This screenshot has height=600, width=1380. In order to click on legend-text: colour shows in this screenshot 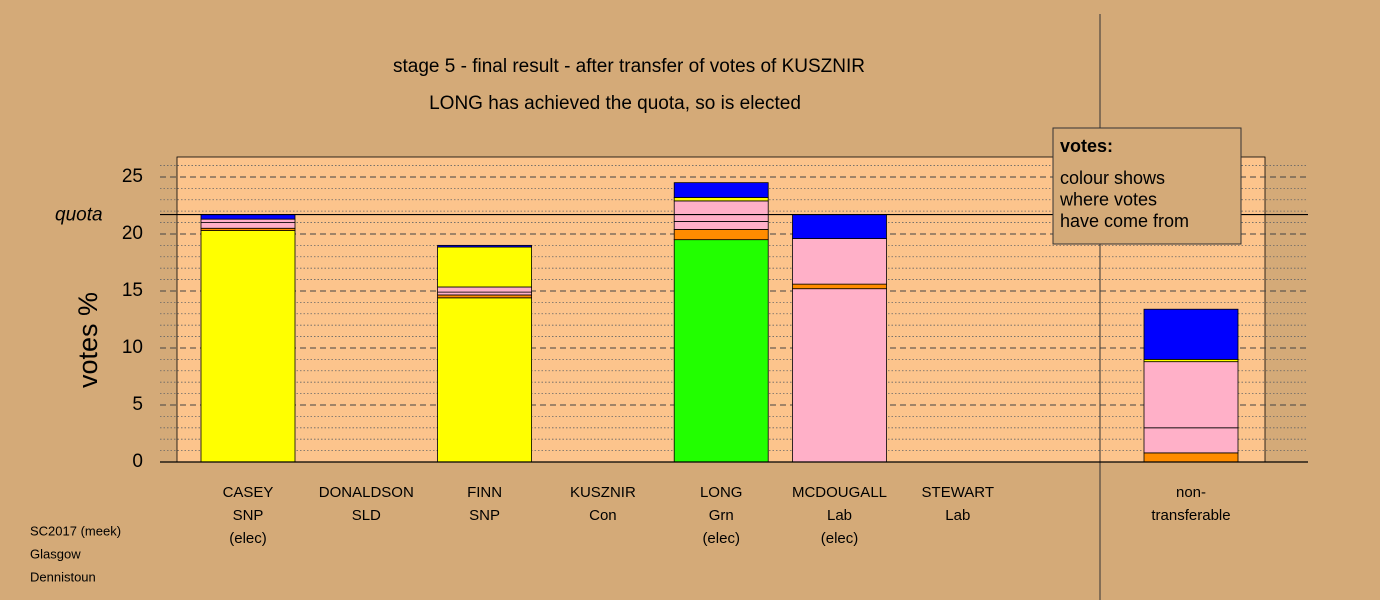, I will do `click(1112, 178)`.